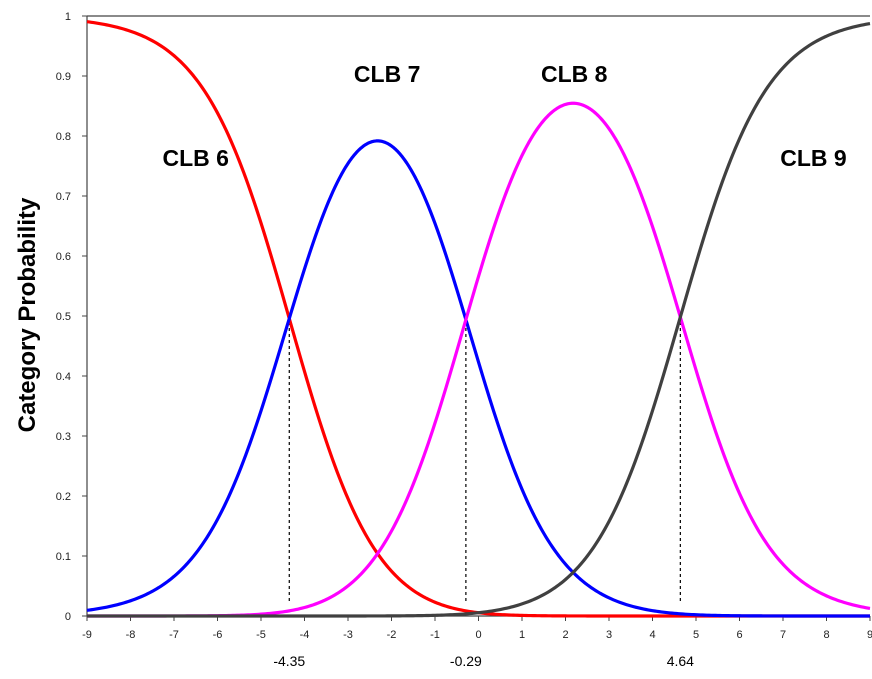  Describe the element at coordinates (783, 635) in the screenshot. I see `x-tick-label: 7` at that location.